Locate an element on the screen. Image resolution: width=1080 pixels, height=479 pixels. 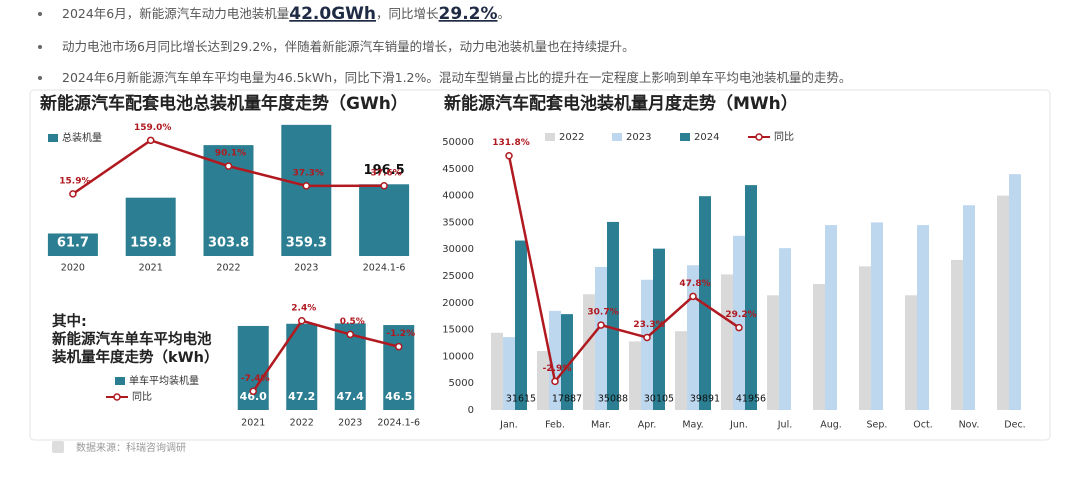
x-tick-label: 2022 is located at coordinates (228, 268).